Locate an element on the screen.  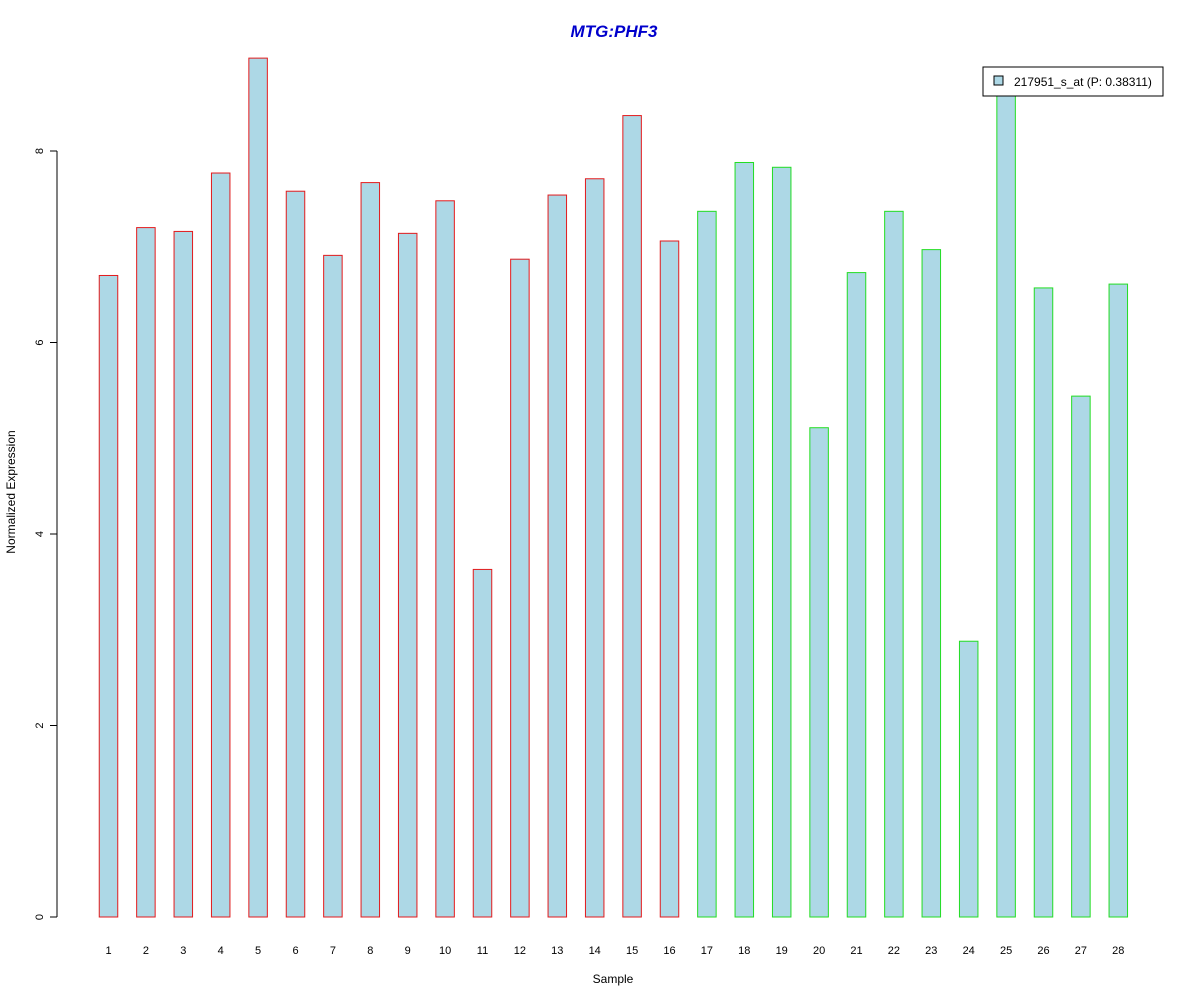
x-tick-label: 26 is located at coordinates (1043, 951).